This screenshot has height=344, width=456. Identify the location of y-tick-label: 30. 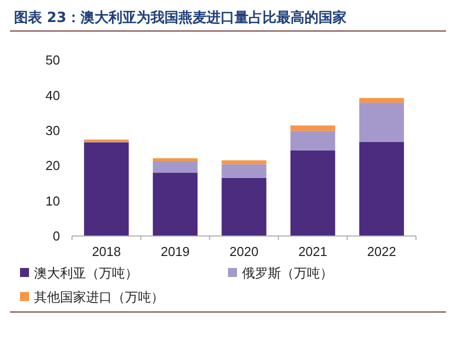
(53, 130).